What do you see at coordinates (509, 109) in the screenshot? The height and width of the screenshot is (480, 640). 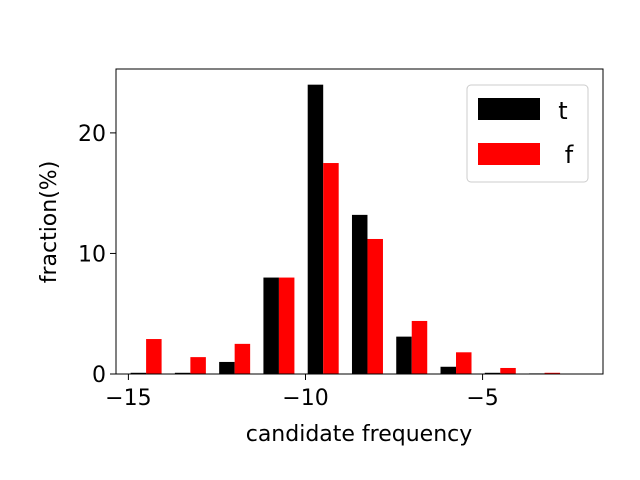 I see `legend-swatch-t` at bounding box center [509, 109].